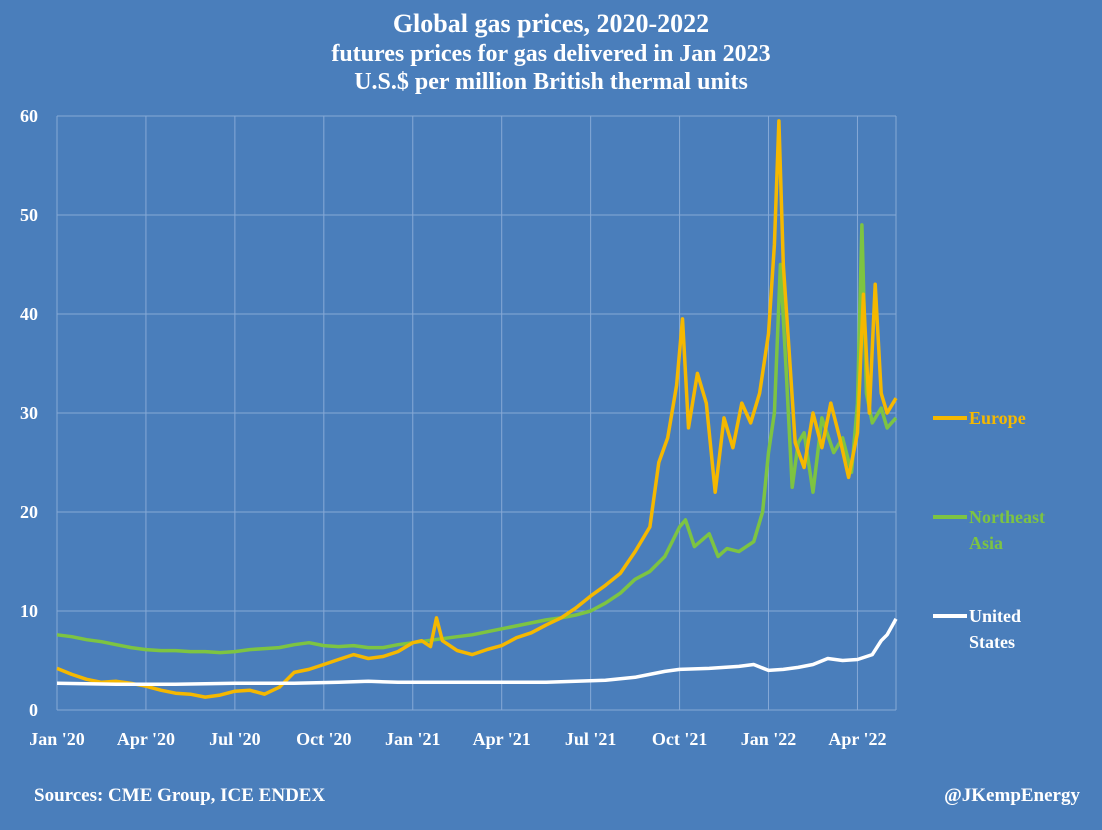 The width and height of the screenshot is (1102, 830). What do you see at coordinates (413, 739) in the screenshot?
I see `x-tick-label: Jan '21` at bounding box center [413, 739].